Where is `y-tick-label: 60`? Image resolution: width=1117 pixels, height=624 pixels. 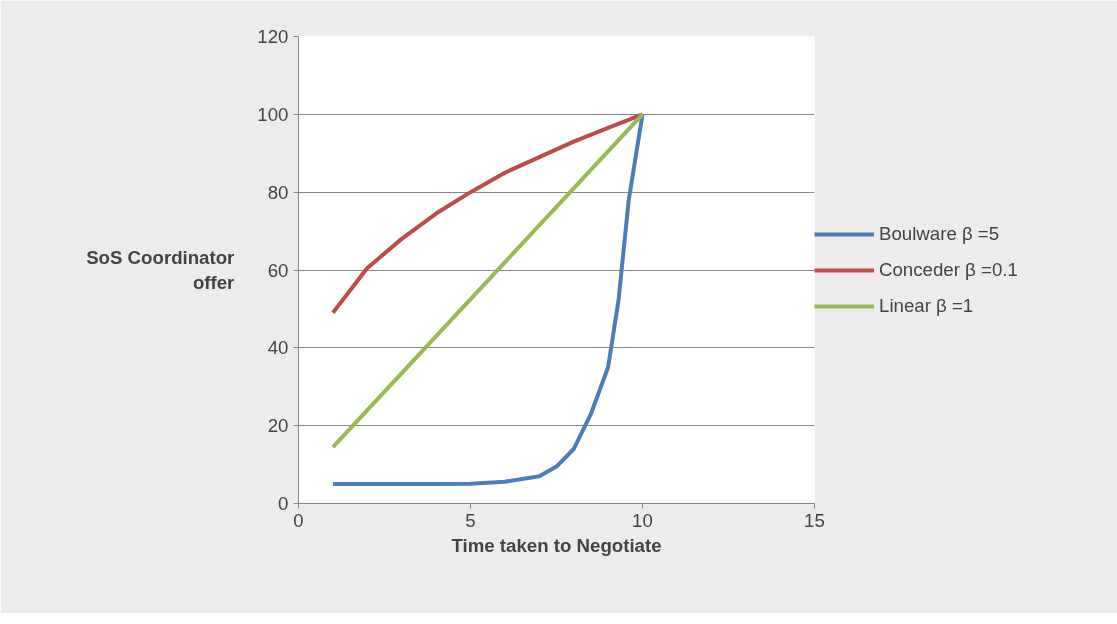
y-tick-label: 60 is located at coordinates (278, 270).